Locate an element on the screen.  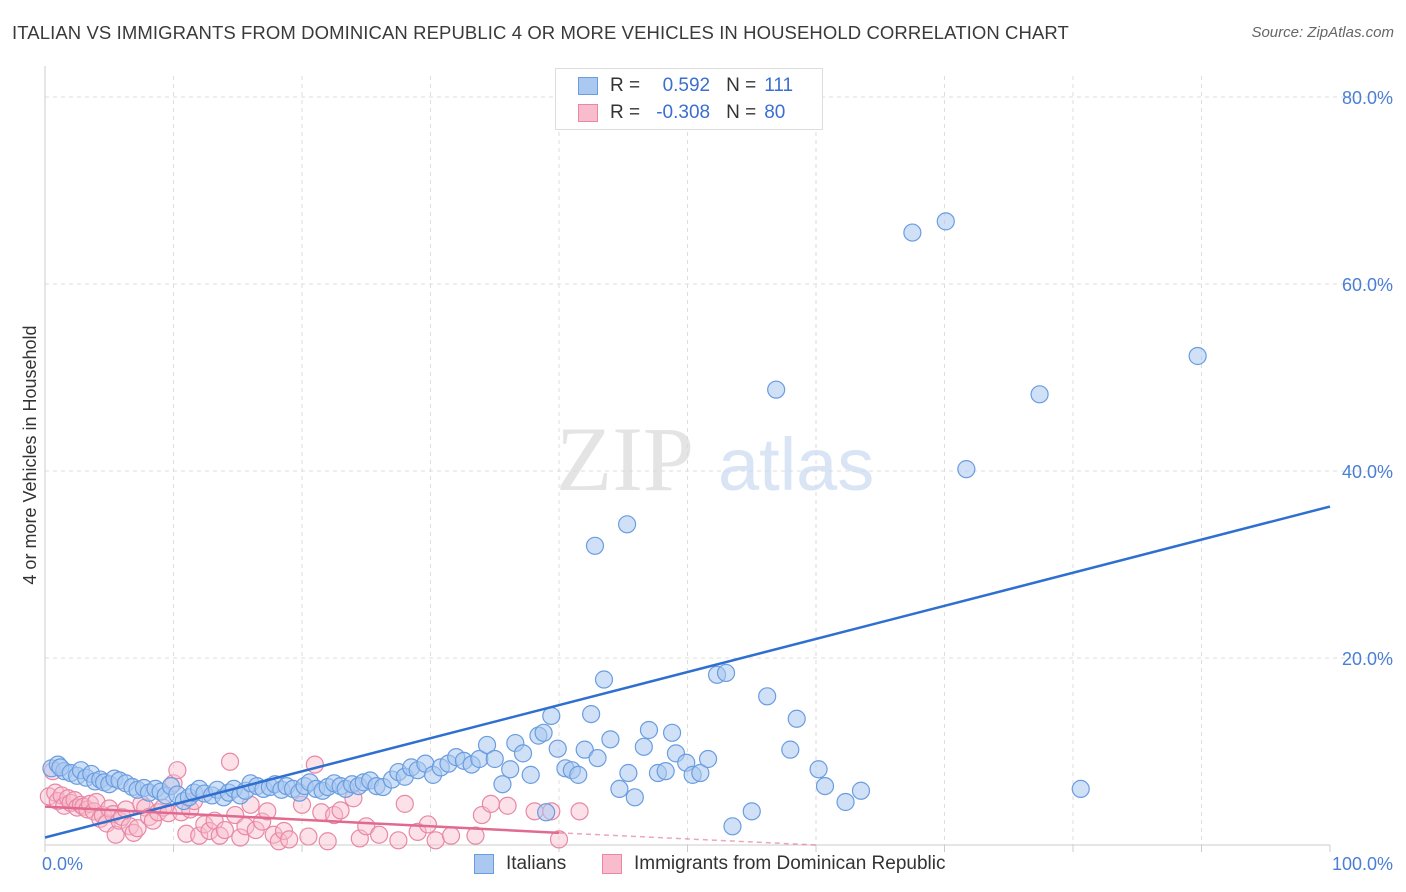
bottom-legend-dominican: Immigrants from Dominican Republic is located at coordinates (774, 864).